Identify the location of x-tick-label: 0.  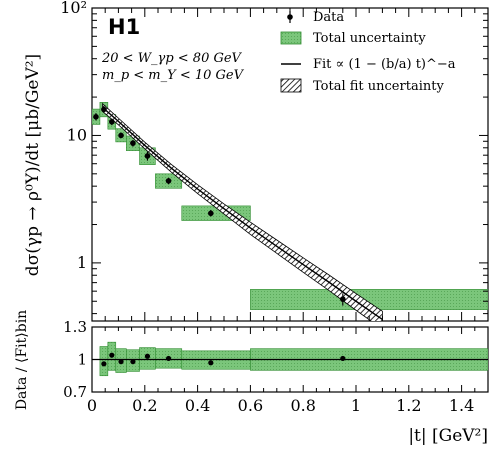
(92, 405).